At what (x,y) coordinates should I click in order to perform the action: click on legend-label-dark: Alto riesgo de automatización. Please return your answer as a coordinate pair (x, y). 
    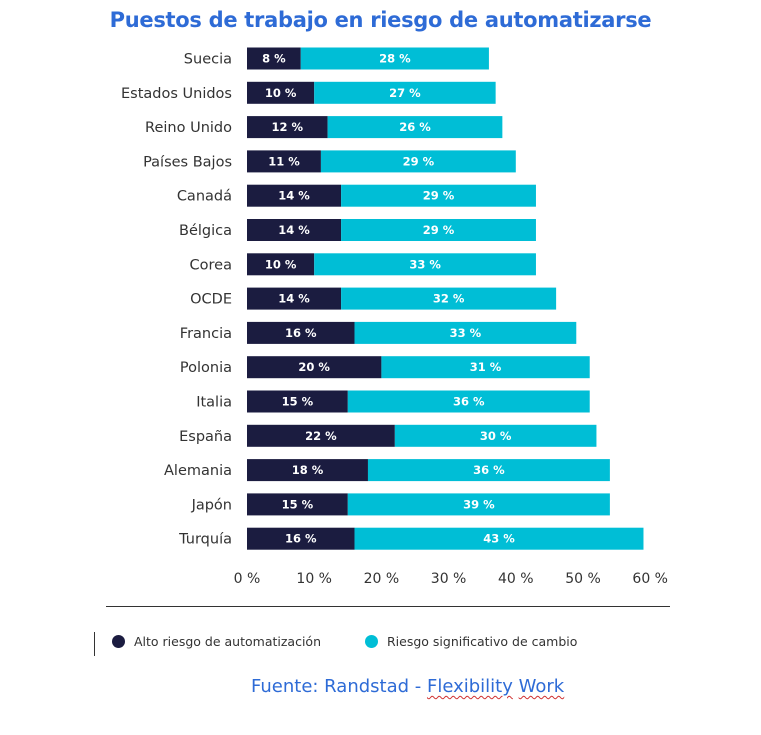
    Looking at the image, I should click on (227, 641).